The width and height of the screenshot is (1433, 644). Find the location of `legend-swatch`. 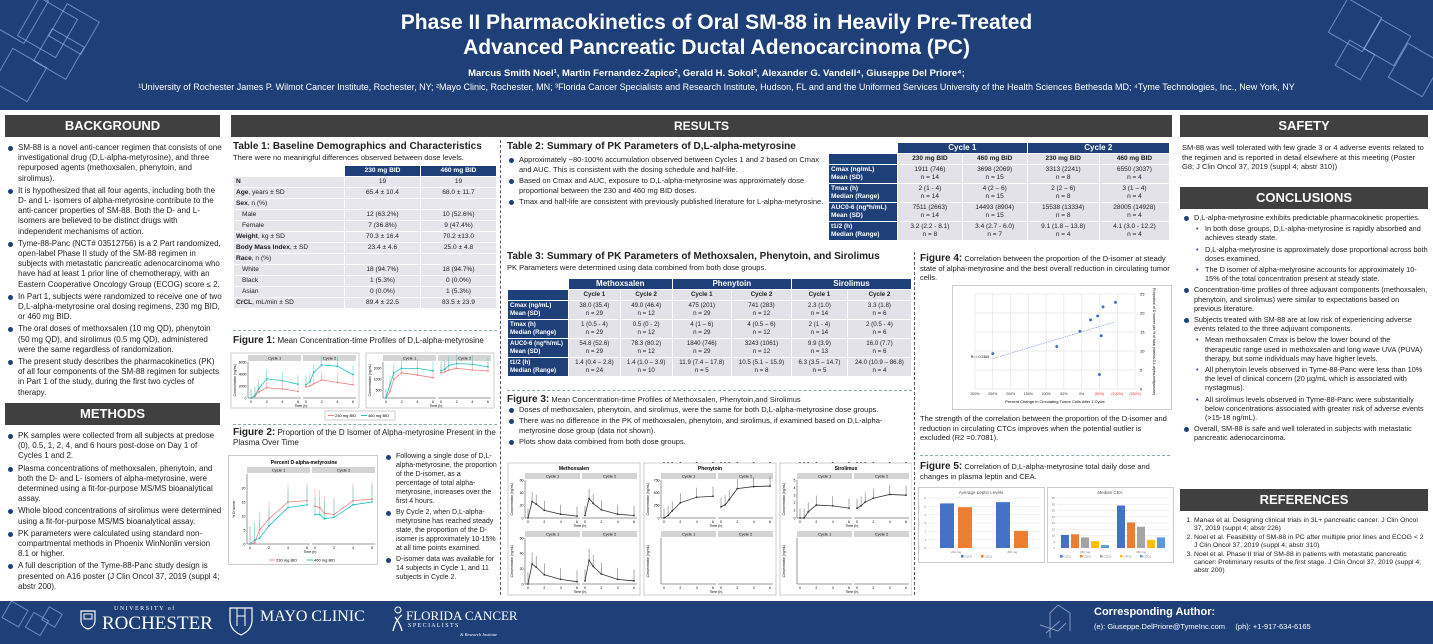

legend-swatch is located at coordinates (1141, 556).